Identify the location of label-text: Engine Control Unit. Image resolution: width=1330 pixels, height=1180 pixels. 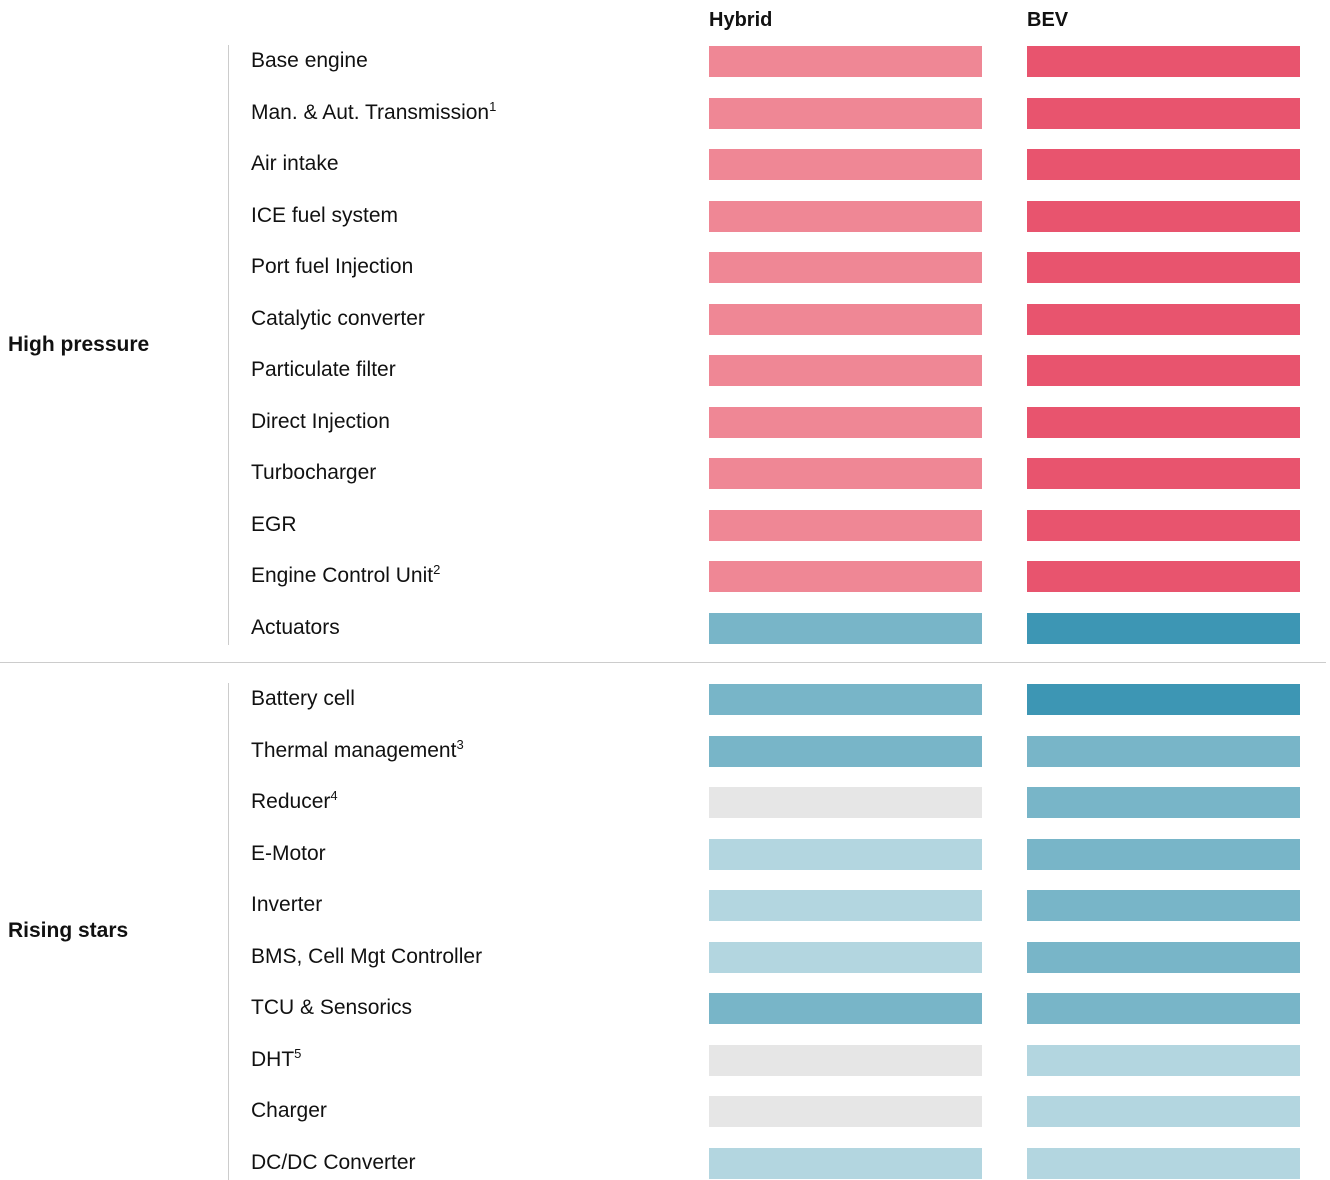
(342, 575).